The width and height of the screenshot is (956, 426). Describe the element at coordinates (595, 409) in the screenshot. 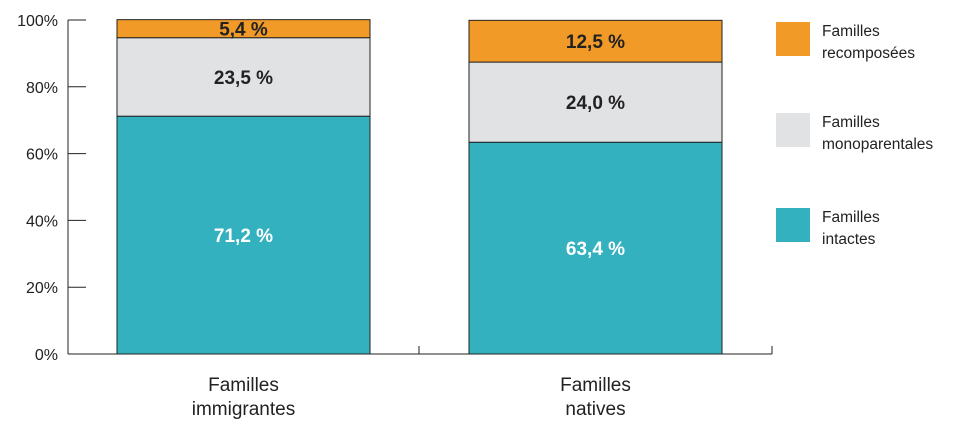

I see `x-category-label: natives` at that location.